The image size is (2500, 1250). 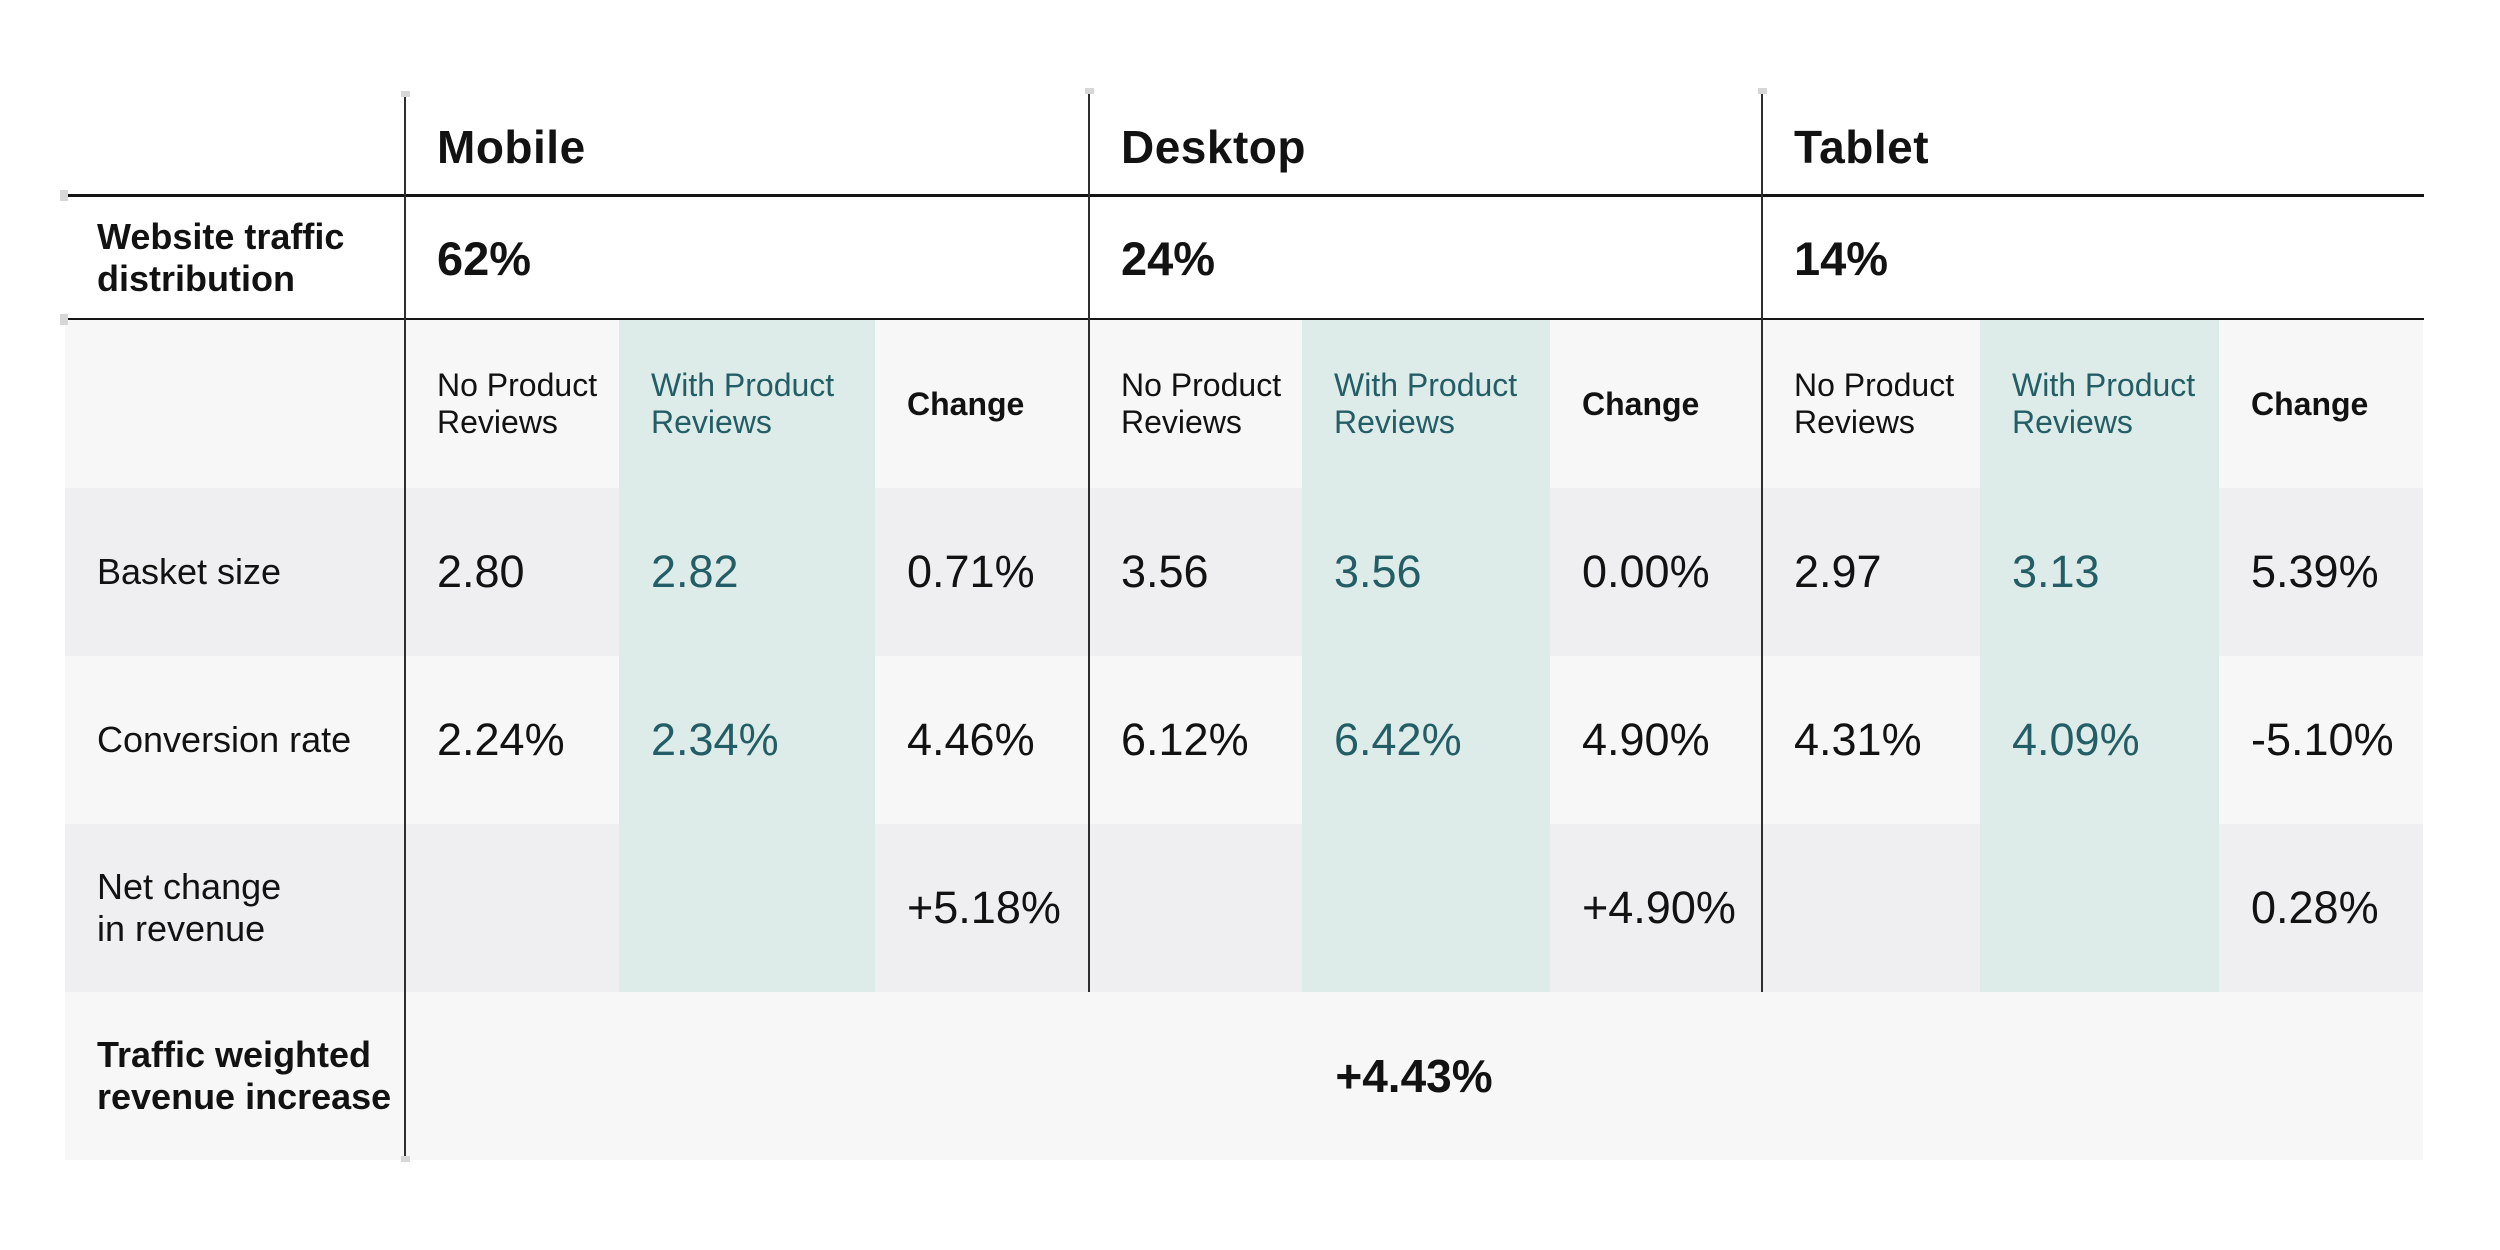 I want to click on row-label-net-change: Net change in revenue, so click(x=189, y=907).